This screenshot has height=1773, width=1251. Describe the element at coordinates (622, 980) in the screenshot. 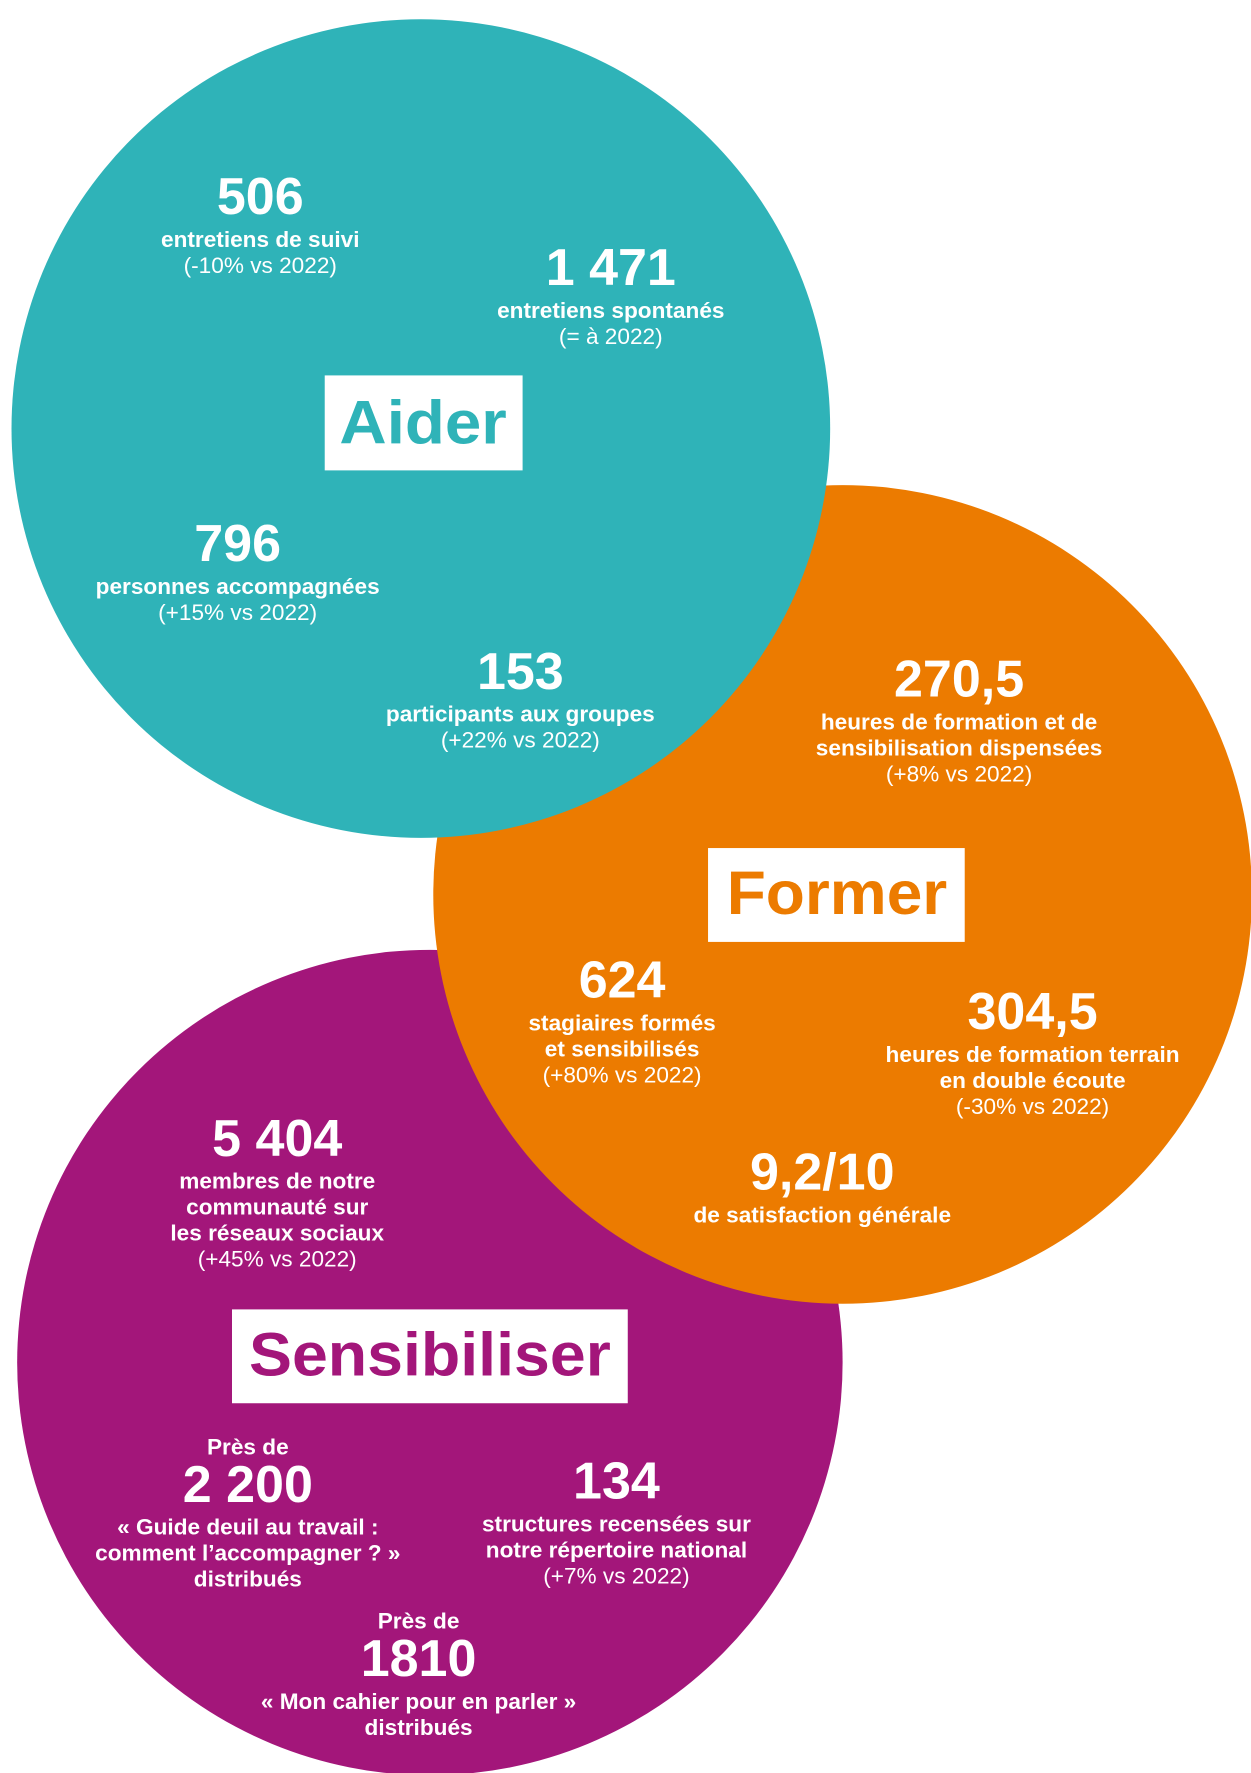

I see `stat-value: 624` at that location.